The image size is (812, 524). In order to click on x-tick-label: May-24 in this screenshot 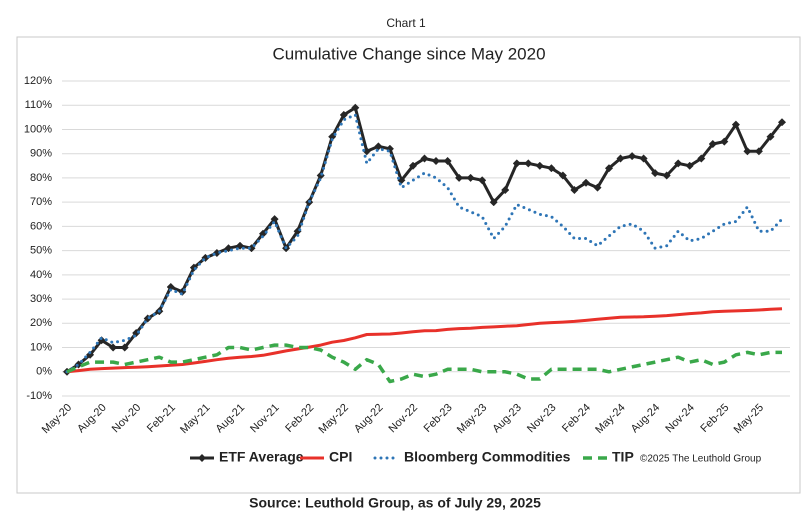, I will do `click(610, 419)`.